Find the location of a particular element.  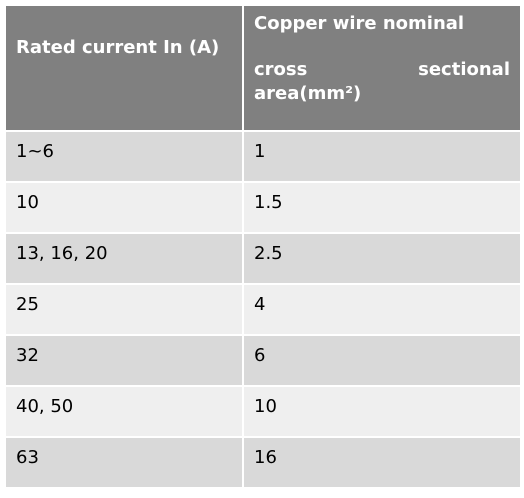

table-row: 32 6 is located at coordinates (263, 360).